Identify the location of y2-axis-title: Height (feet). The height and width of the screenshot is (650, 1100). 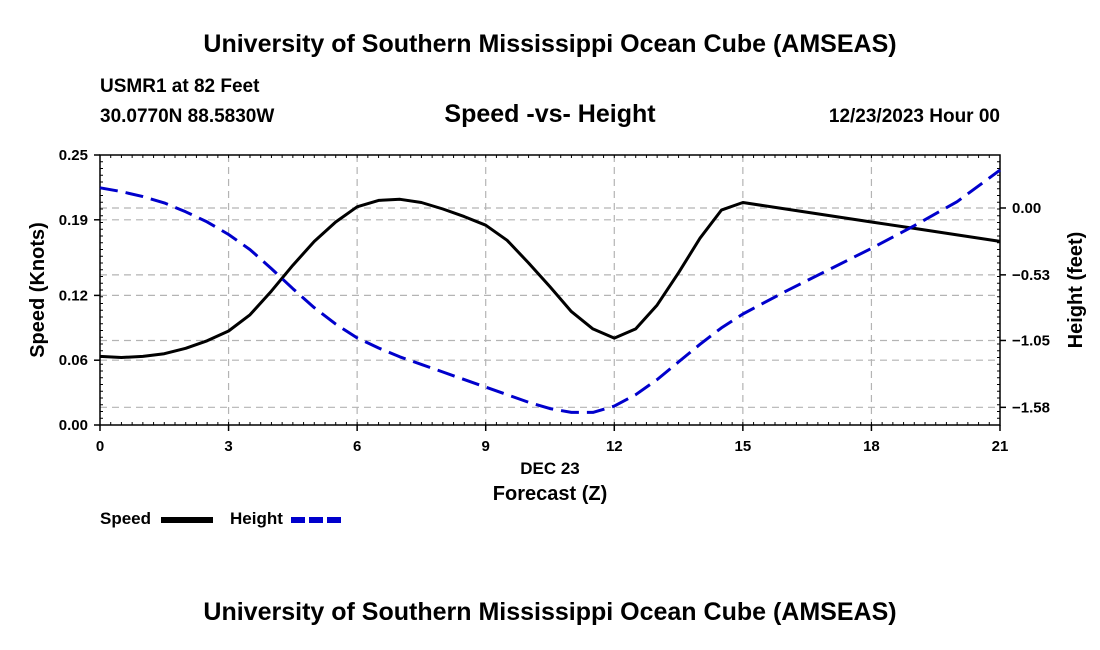
(1076, 290).